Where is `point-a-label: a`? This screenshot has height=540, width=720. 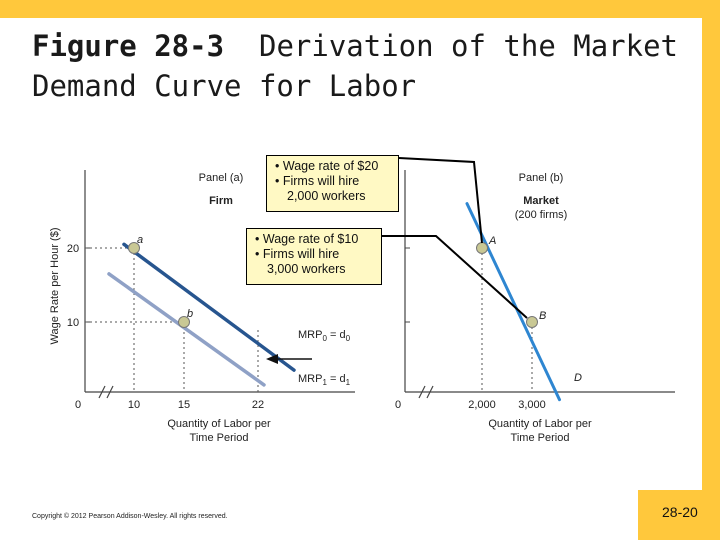
point-a-label: a is located at coordinates (140, 240).